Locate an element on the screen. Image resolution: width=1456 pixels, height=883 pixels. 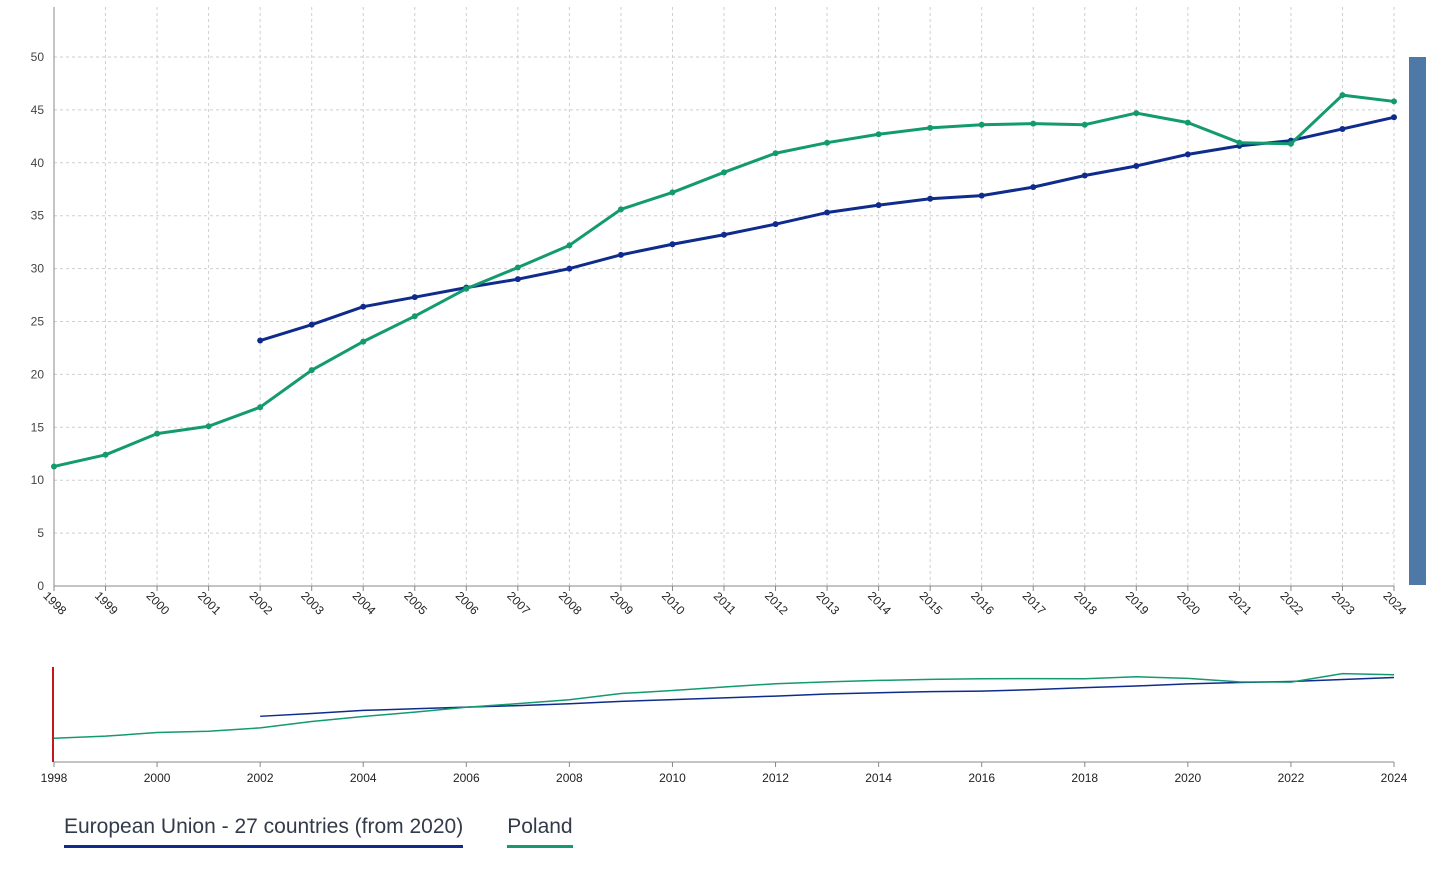
x-tick-label: 2016 is located at coordinates (982, 603).